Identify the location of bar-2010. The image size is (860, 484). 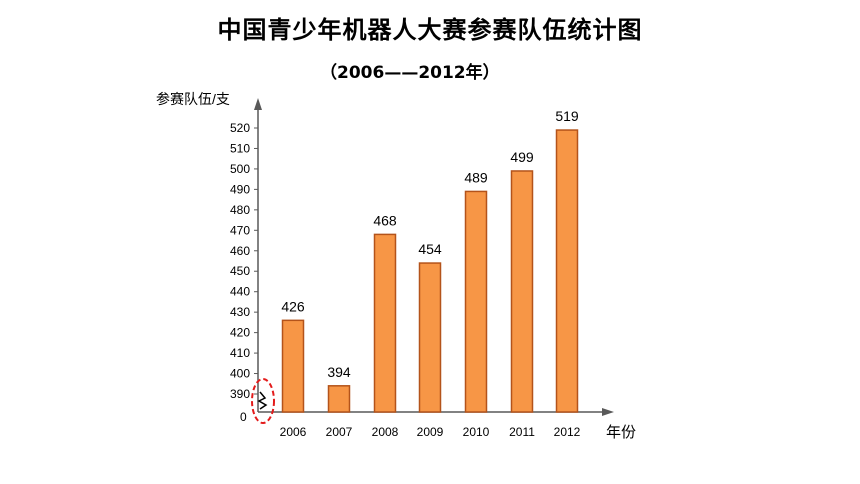
(476, 301).